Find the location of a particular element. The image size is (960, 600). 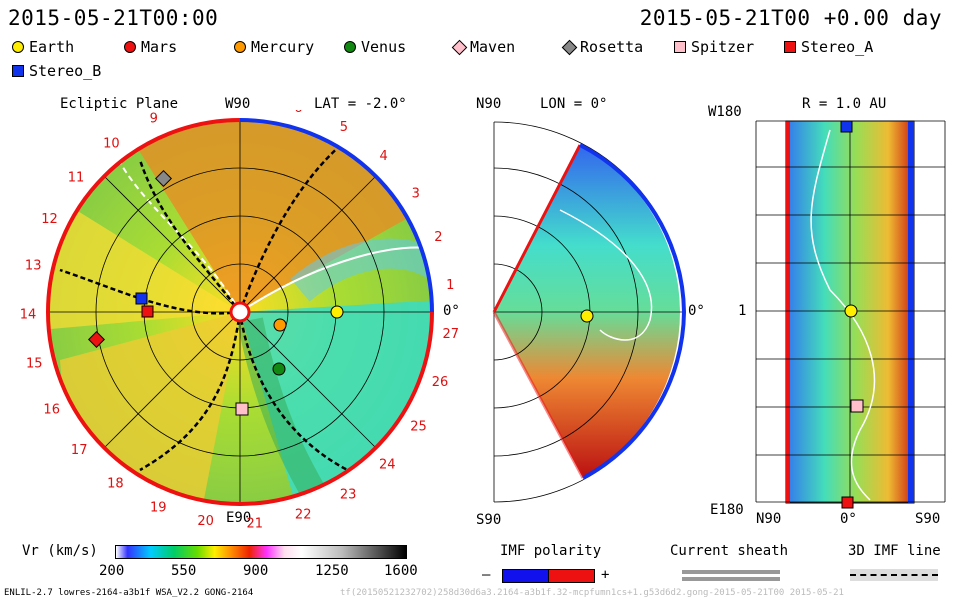

colorbar is located at coordinates (261, 552).